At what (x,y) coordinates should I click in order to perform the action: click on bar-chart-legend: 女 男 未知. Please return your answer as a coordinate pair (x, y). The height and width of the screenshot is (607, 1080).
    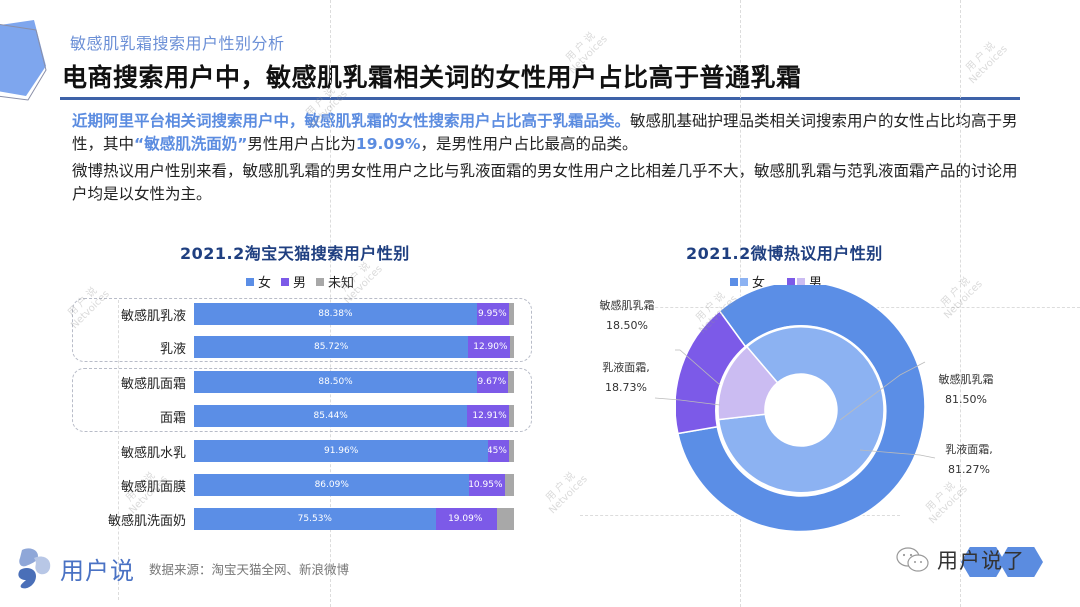
    Looking at the image, I should click on (300, 281).